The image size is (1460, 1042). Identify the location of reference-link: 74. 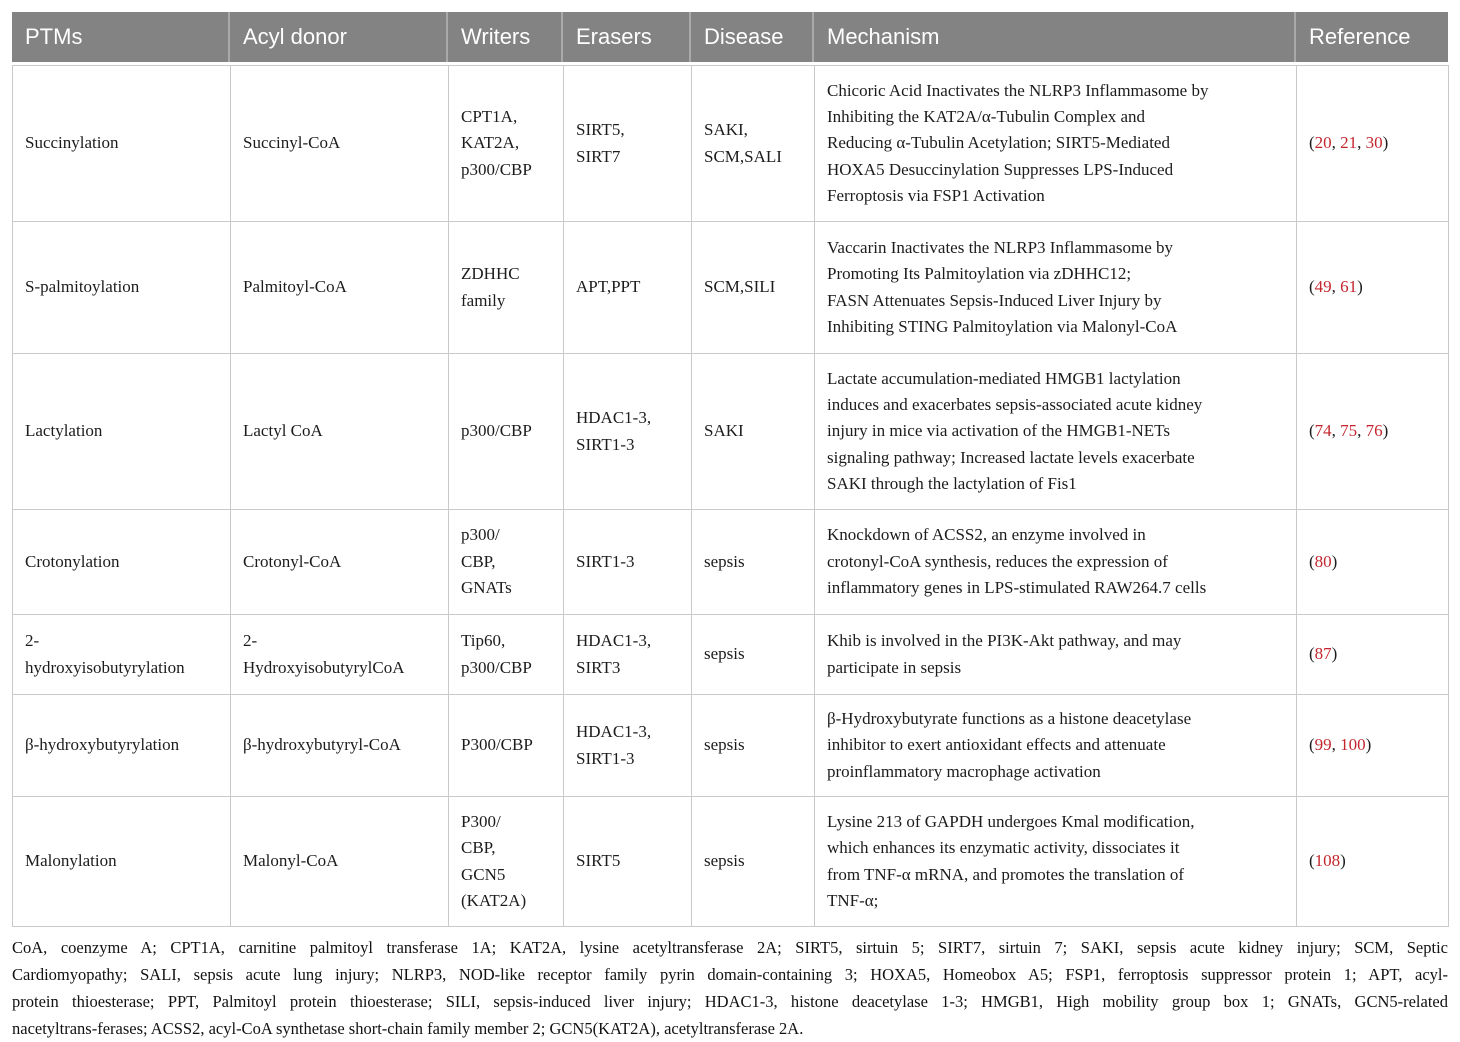
(1323, 431).